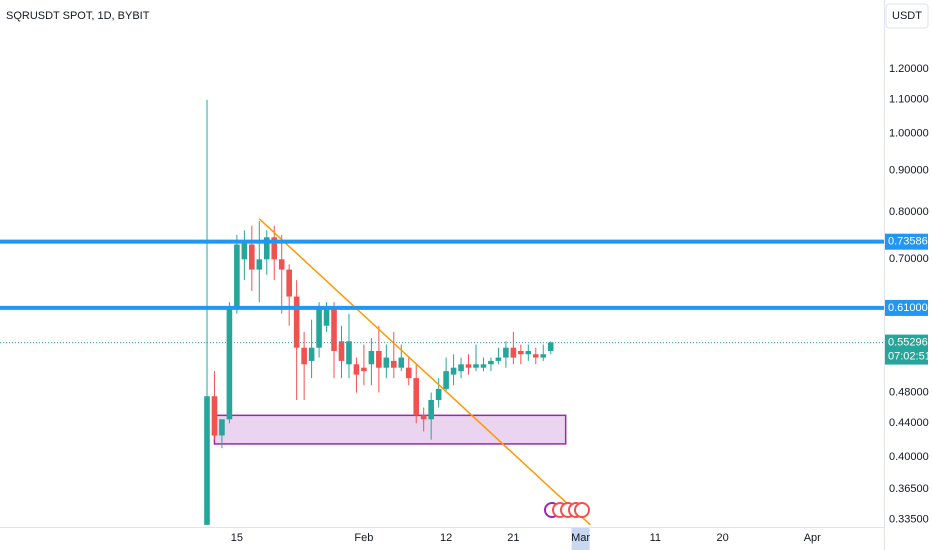  I want to click on y-tick-label: 0.33500, so click(909, 519).